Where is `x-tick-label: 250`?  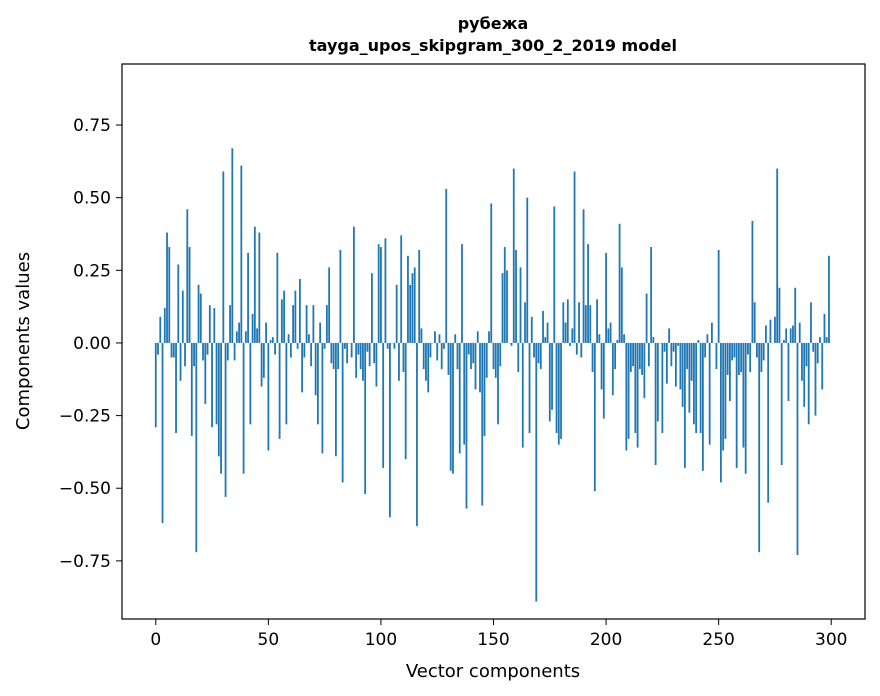 x-tick-label: 250 is located at coordinates (718, 640).